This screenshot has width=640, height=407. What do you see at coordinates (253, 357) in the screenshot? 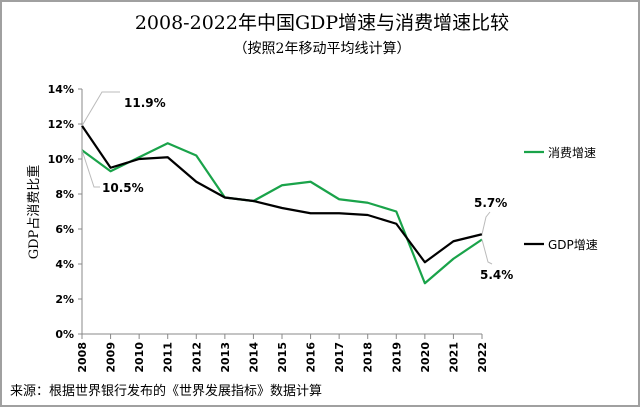
I see `x-tick-label: 2014` at bounding box center [253, 357].